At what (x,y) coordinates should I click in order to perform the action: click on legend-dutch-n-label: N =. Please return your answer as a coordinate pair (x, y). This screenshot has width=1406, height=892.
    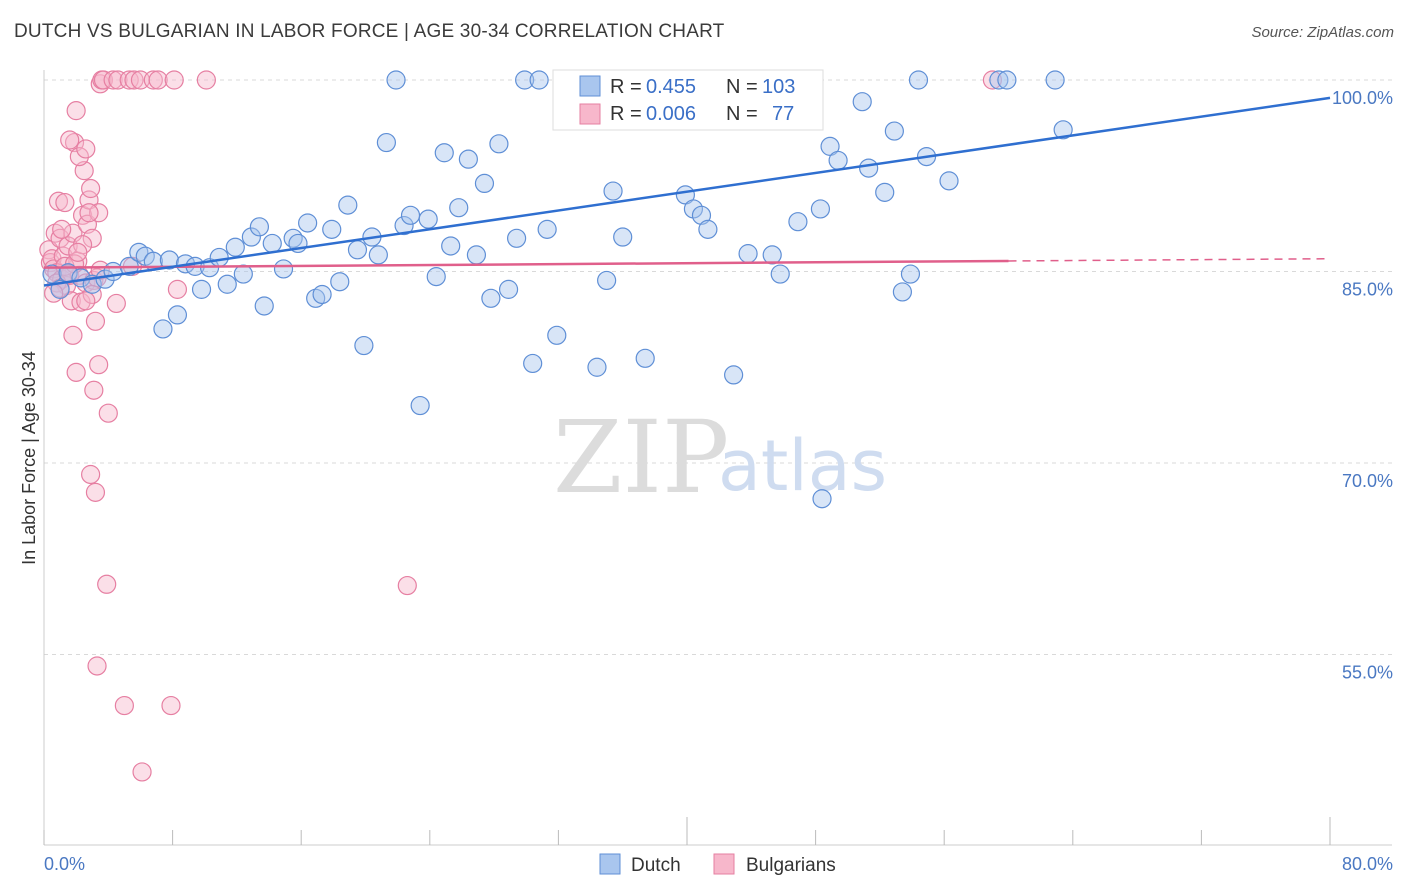
    Looking at the image, I should click on (742, 87).